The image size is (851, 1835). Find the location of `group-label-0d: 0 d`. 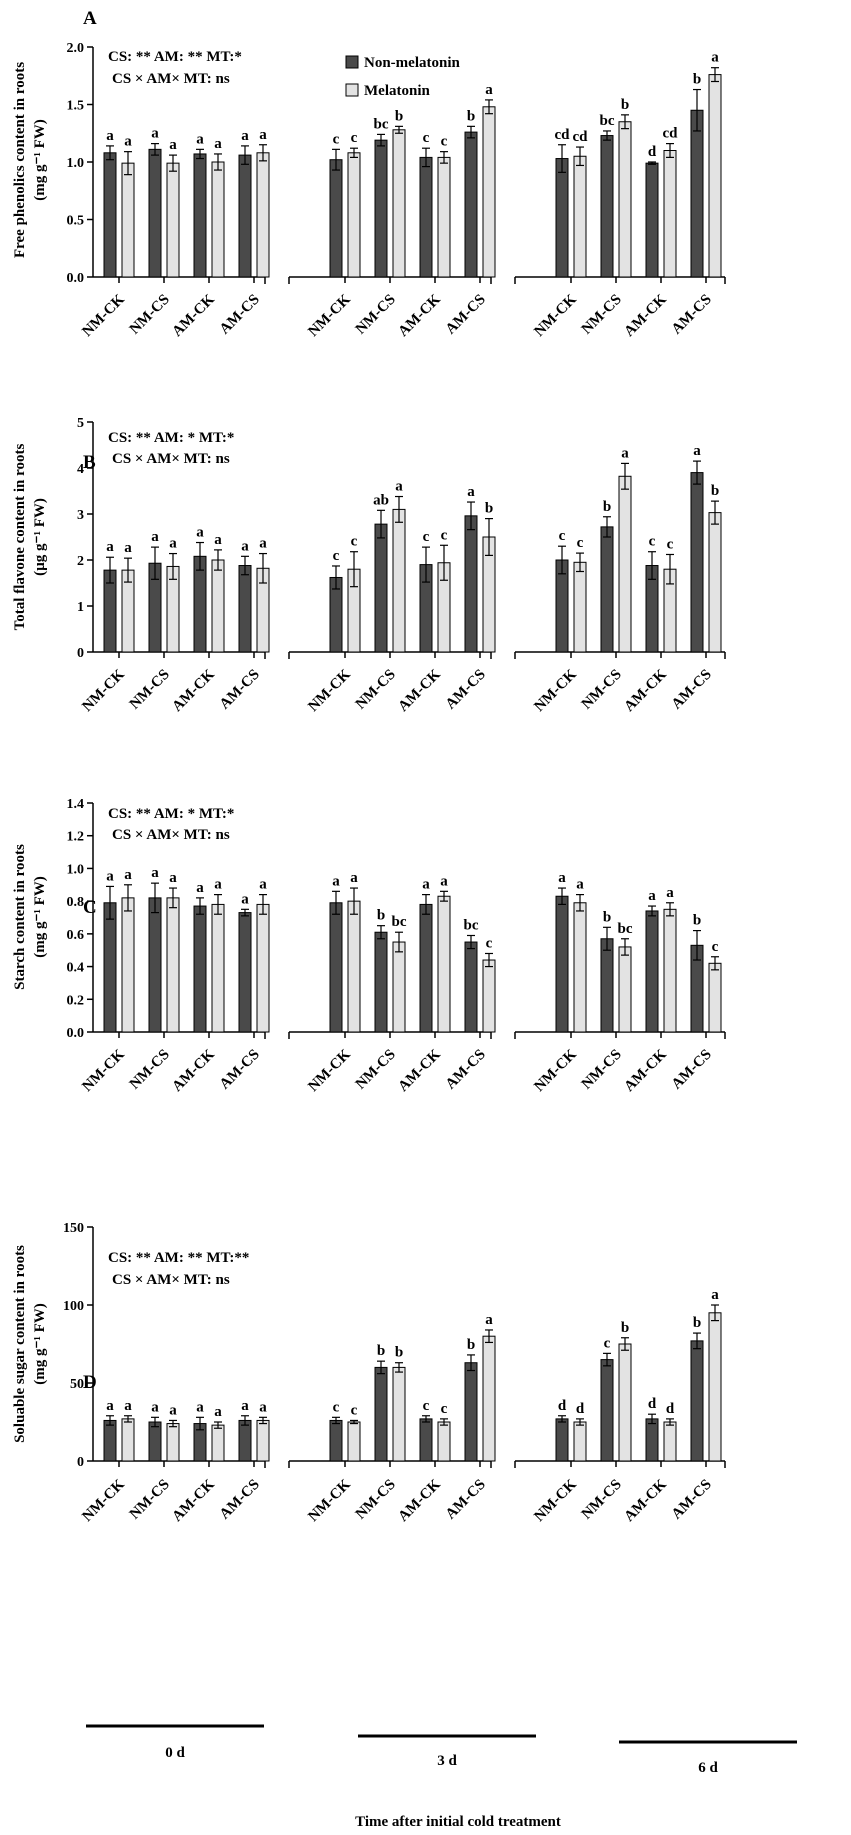

group-label-0d: 0 d is located at coordinates (175, 1753).